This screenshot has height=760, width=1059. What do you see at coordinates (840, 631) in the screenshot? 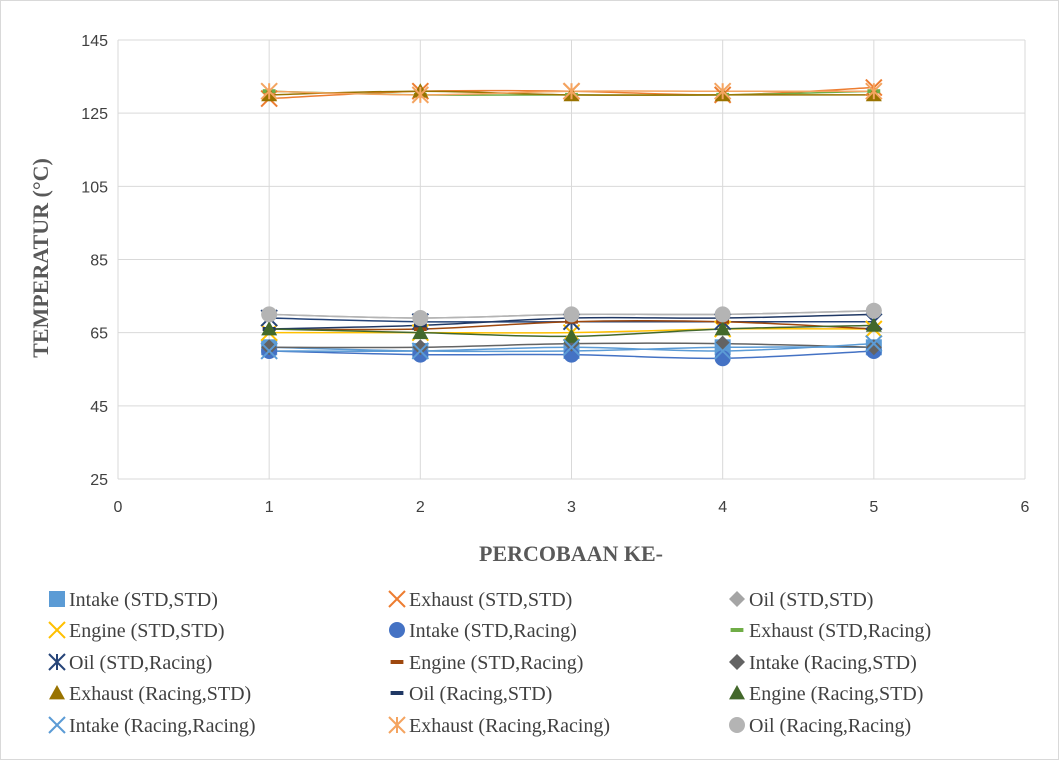
I see `legend-label: Exhaust (STD,Racing)` at bounding box center [840, 631].